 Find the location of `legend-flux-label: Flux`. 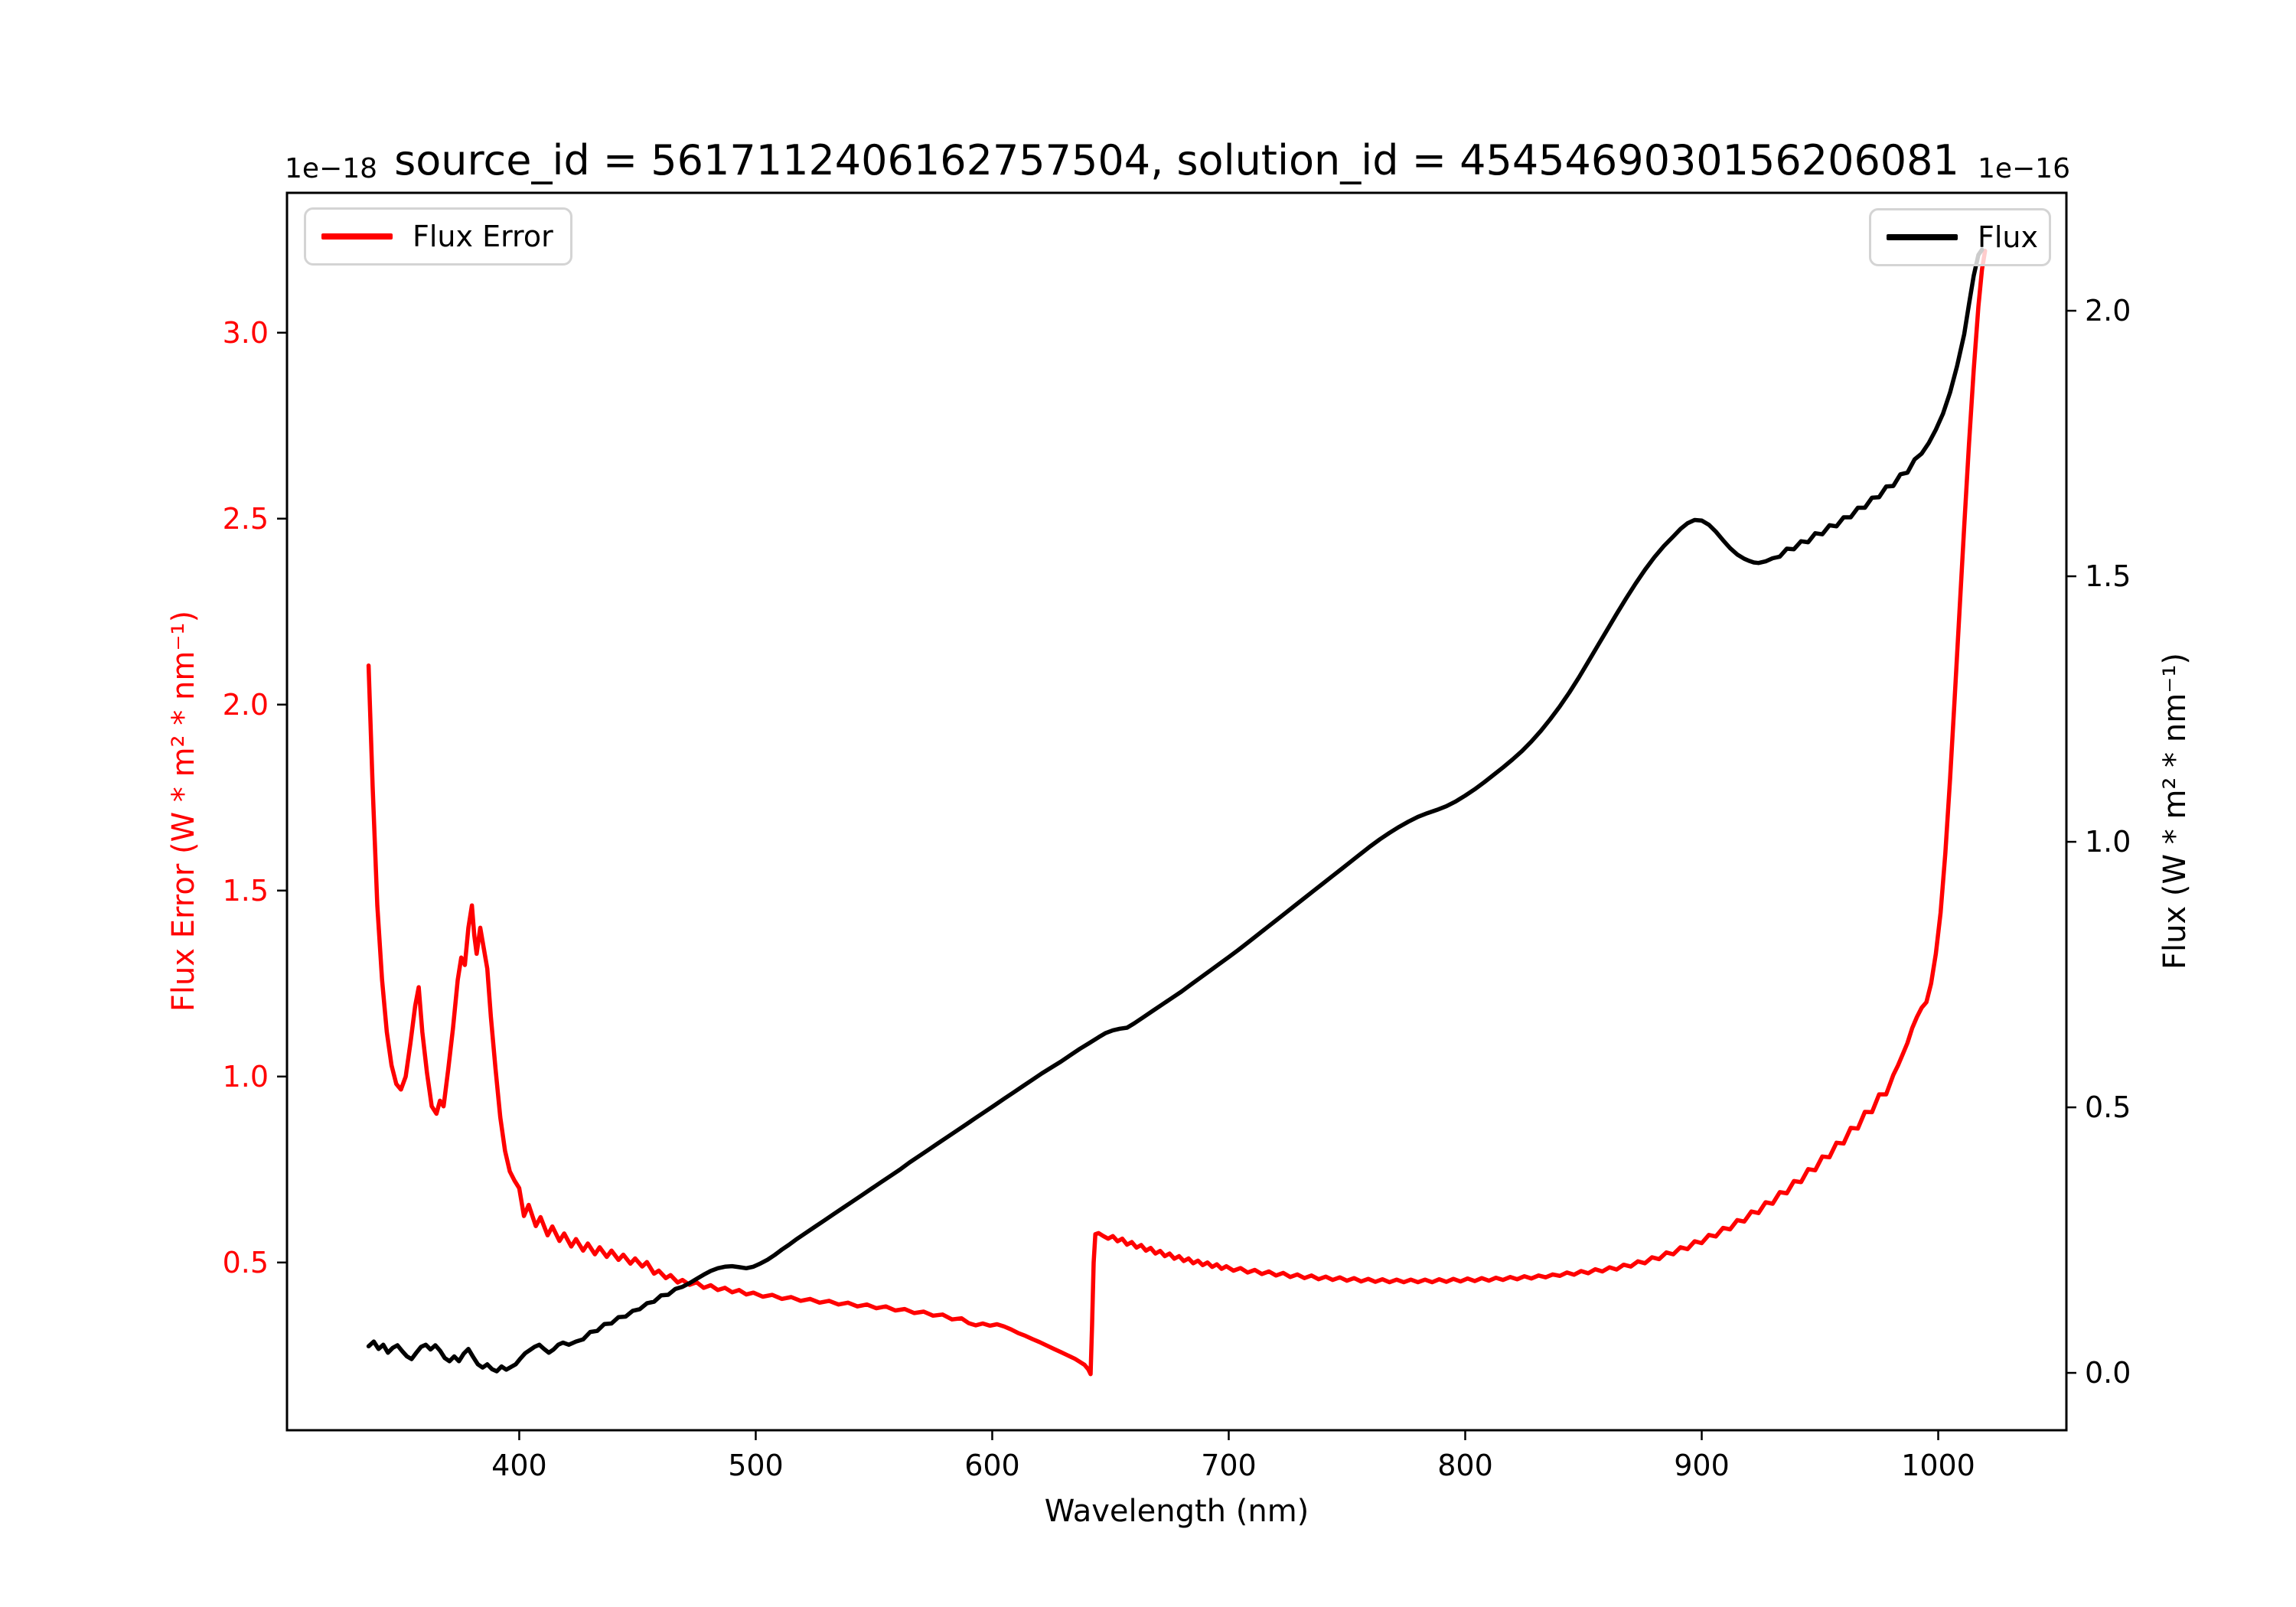

legend-flux-label: Flux is located at coordinates (2008, 237).